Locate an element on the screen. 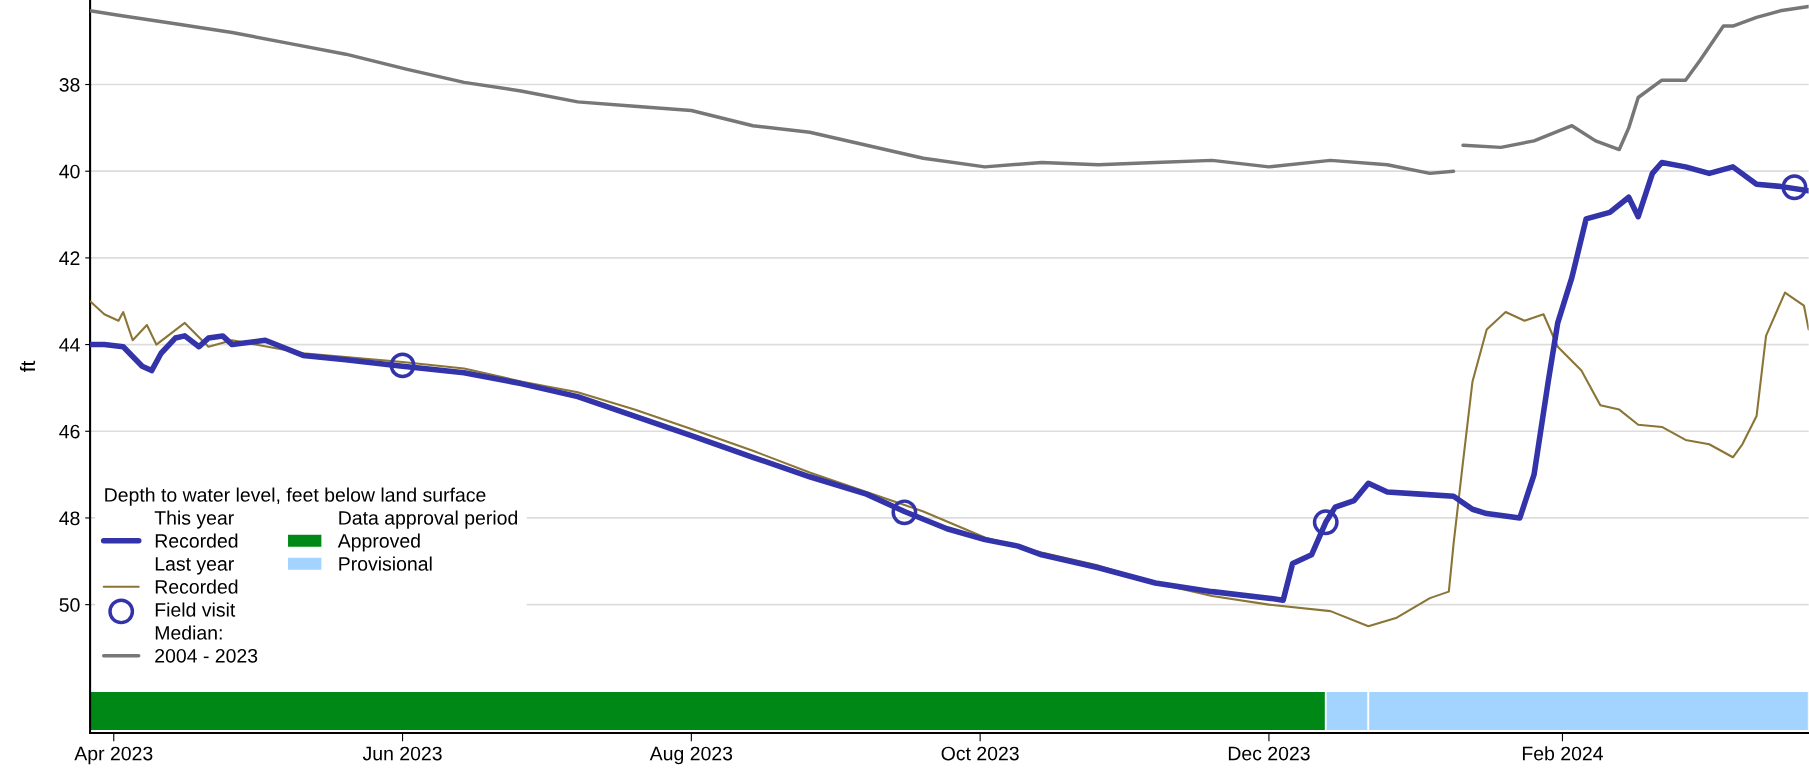  annotation: This year is located at coordinates (194, 519).